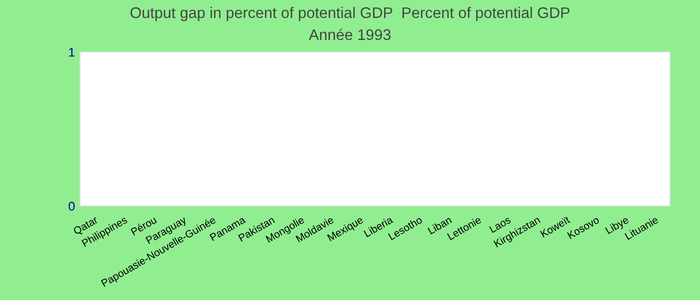 This screenshot has width=700, height=300. I want to click on y-tick-label: 0, so click(71, 206).